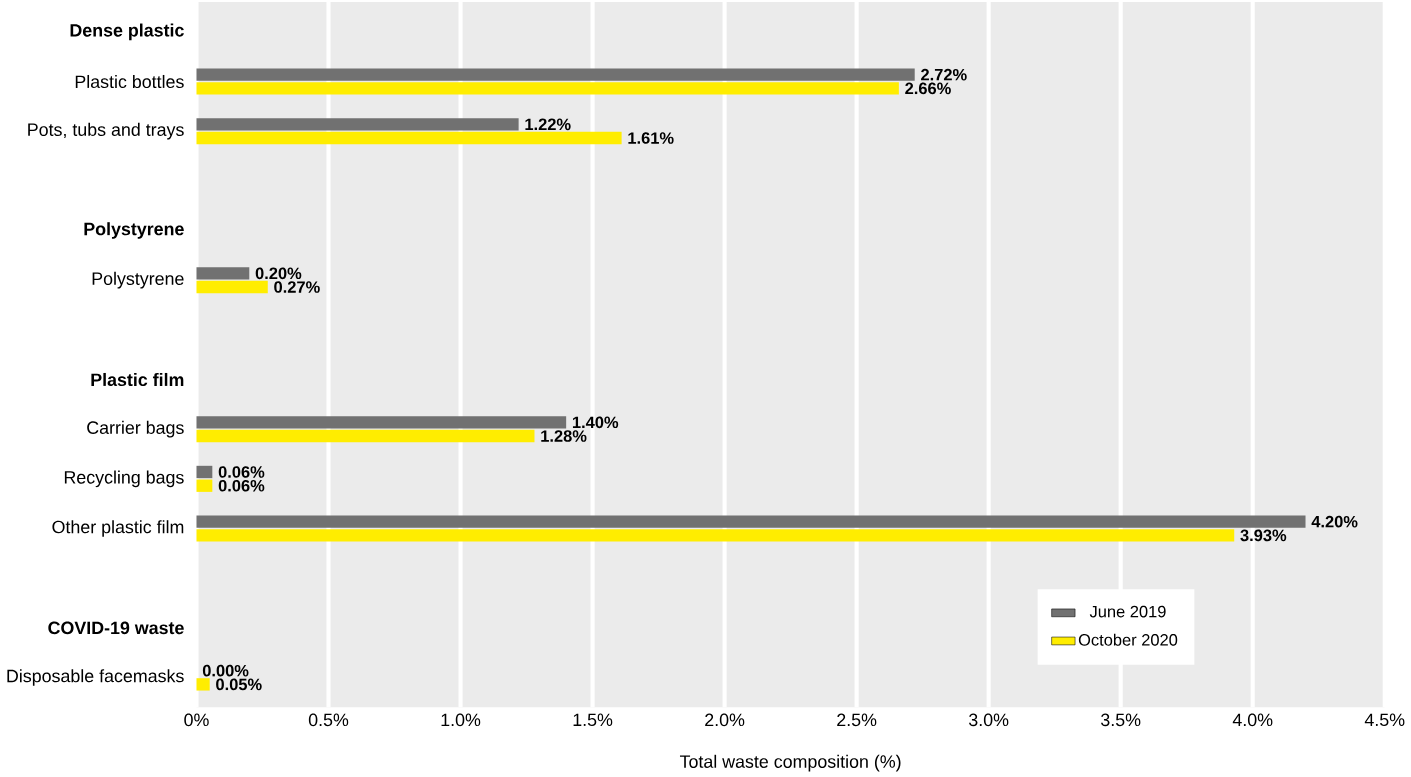 This screenshot has width=1411, height=777. Describe the element at coordinates (1121, 719) in the screenshot. I see `x-tick-label: 3.5%` at that location.